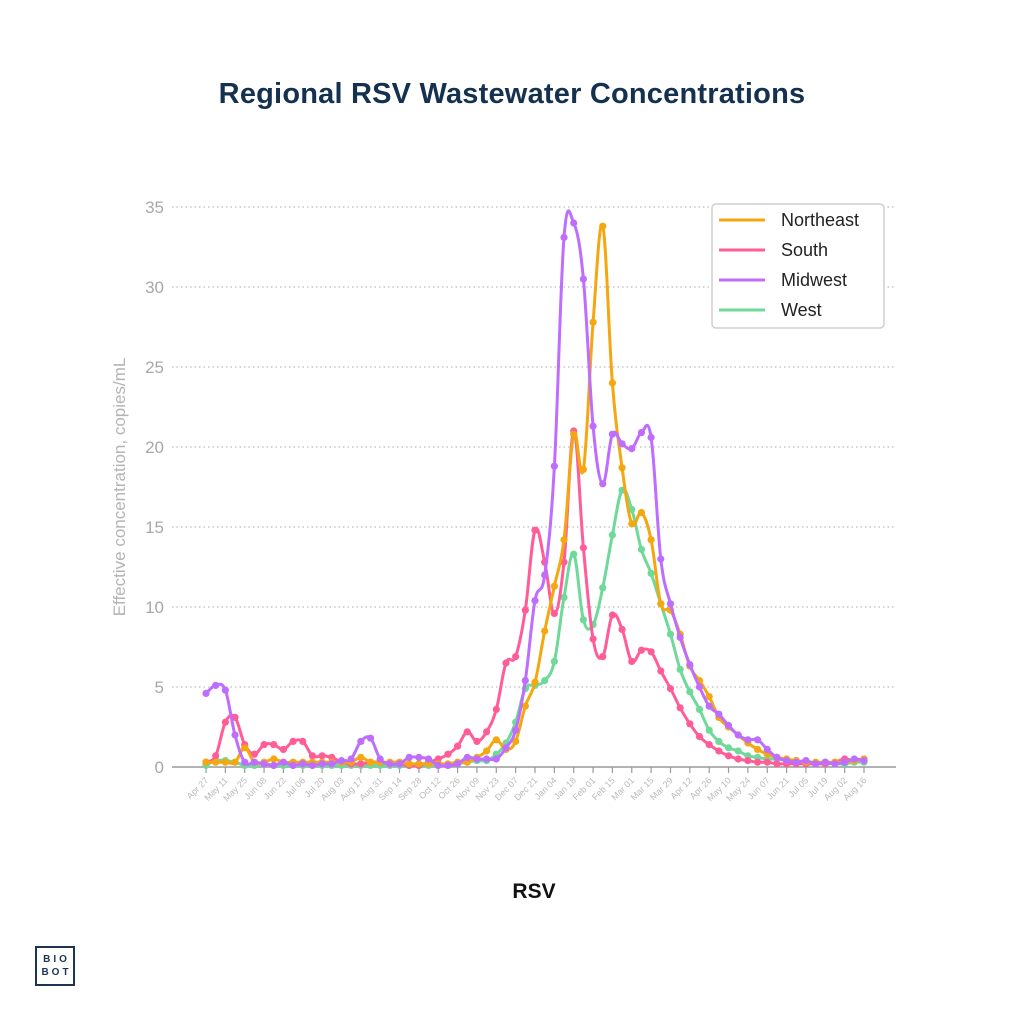 The width and height of the screenshot is (1024, 1024). What do you see at coordinates (789, 220) in the screenshot?
I see `legend-item-northeast: Northeast` at bounding box center [789, 220].